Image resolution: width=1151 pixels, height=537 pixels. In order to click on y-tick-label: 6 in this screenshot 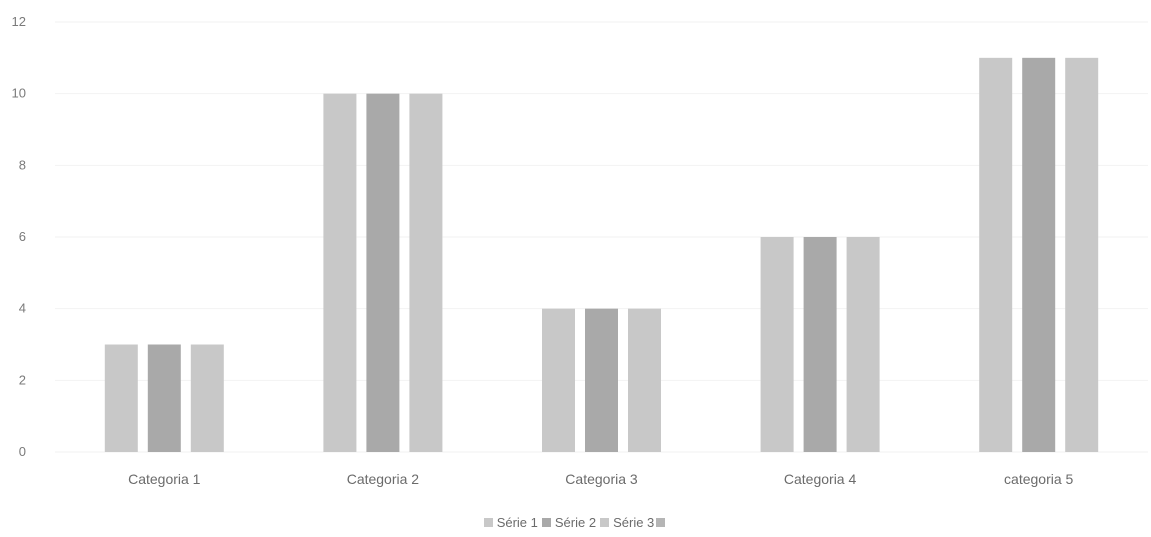, I will do `click(22, 236)`.